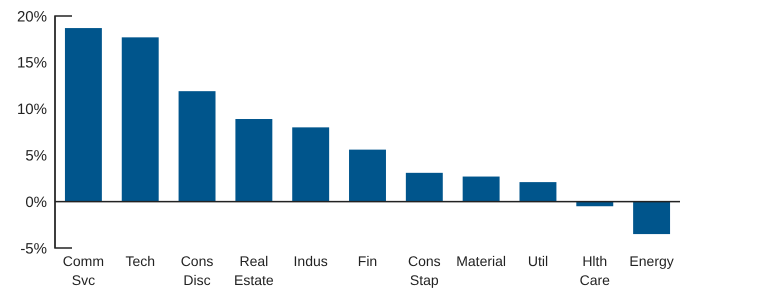 The height and width of the screenshot is (306, 778). What do you see at coordinates (36, 155) in the screenshot?
I see `y-tick-label: 5%` at bounding box center [36, 155].